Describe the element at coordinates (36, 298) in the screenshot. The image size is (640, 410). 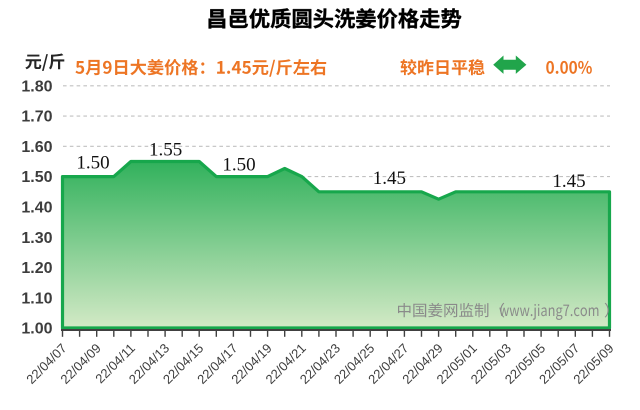
I see `svg-text: 1.10` at that location.